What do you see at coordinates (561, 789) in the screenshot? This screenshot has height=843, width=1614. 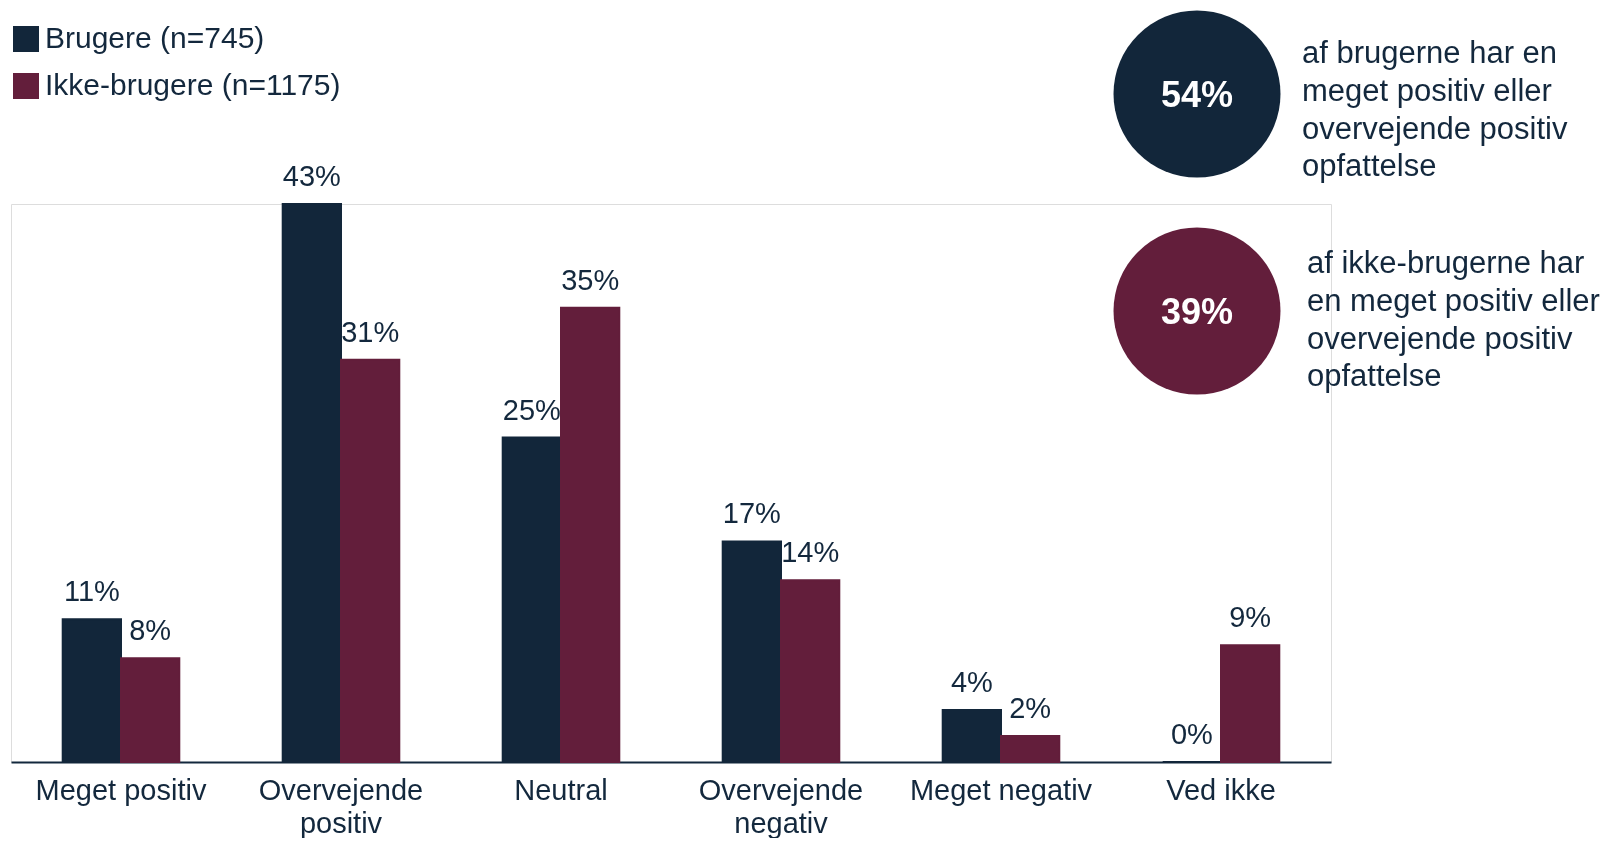 I see `x-tick-label: Neutral` at bounding box center [561, 789].